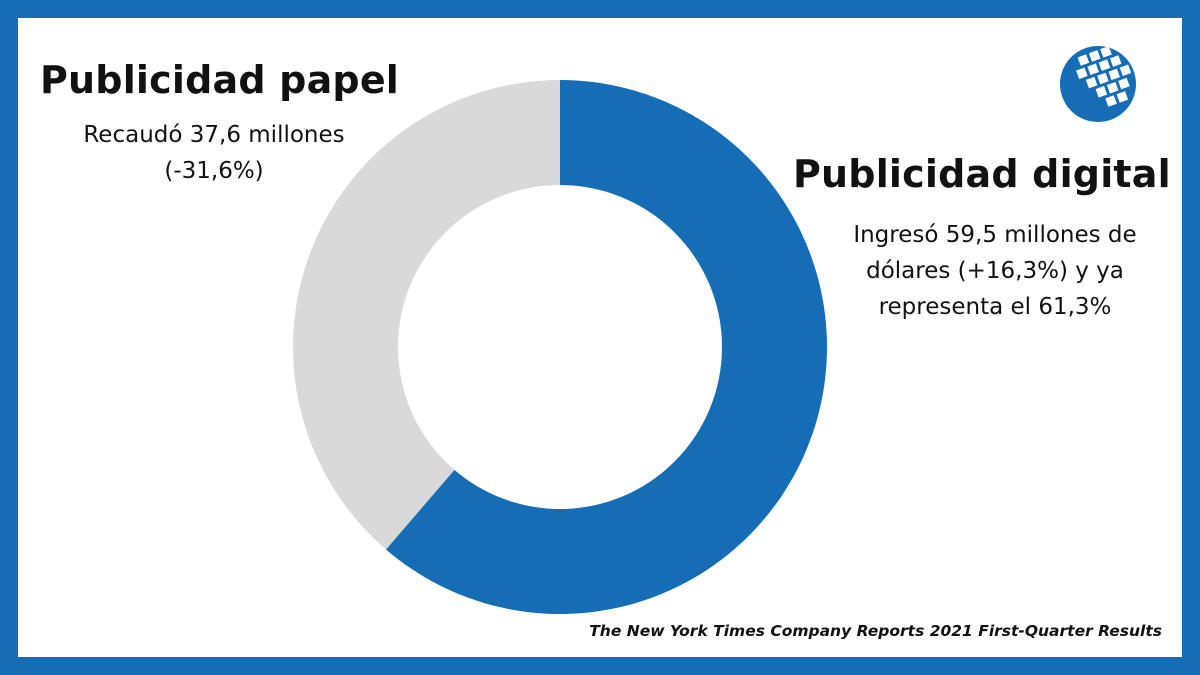 The width and height of the screenshot is (1200, 675). Describe the element at coordinates (982, 174) in the screenshot. I see `digital-ad-title: Publicidad digital` at that location.